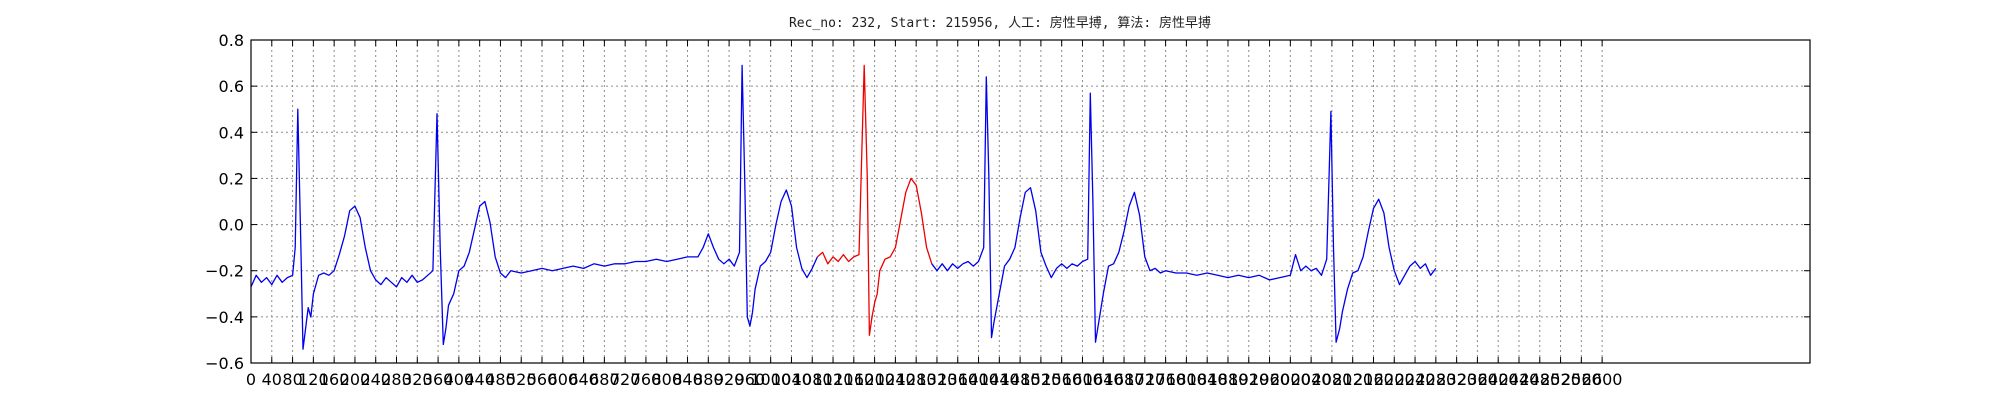  What do you see at coordinates (1311, 379) in the screenshot?
I see `x-tick-label: 2040` at bounding box center [1311, 379].